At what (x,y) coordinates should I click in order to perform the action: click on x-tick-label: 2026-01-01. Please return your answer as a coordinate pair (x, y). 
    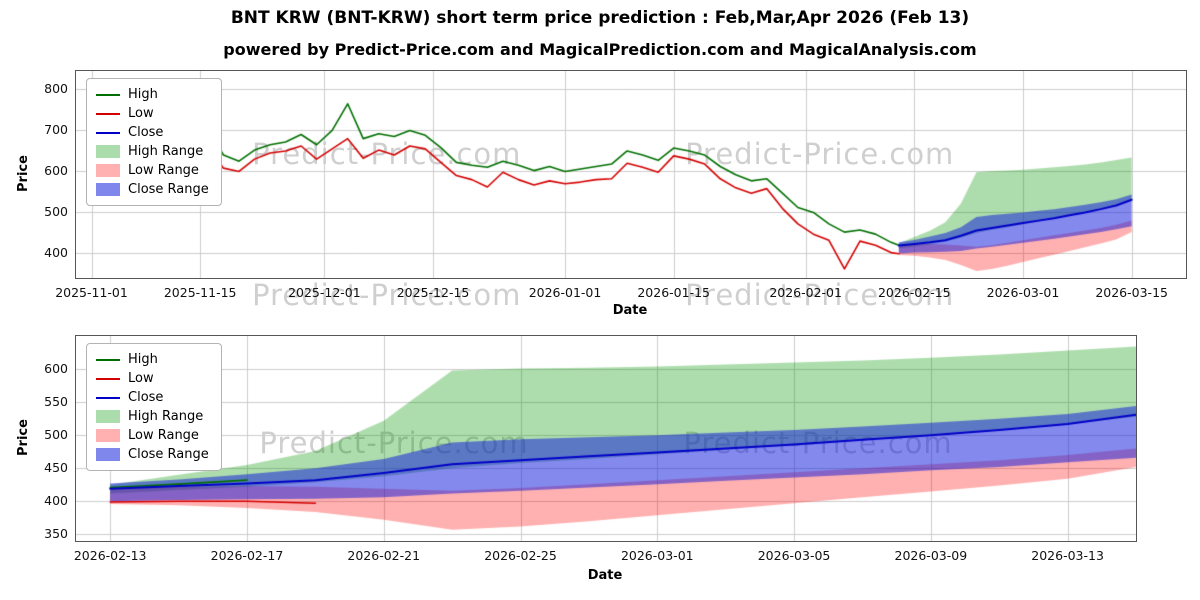
    Looking at the image, I should click on (565, 292).